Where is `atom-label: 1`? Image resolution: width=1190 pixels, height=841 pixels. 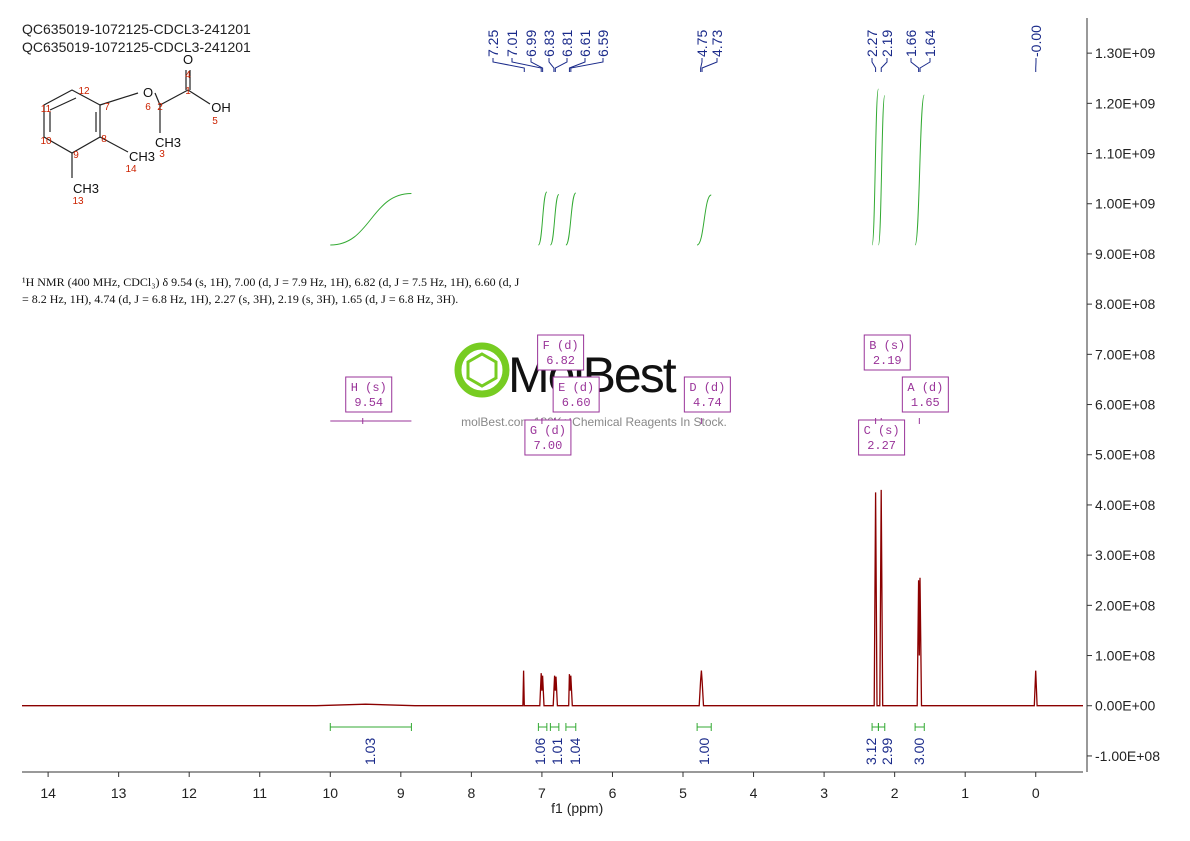
atom-label: 1 is located at coordinates (188, 91).